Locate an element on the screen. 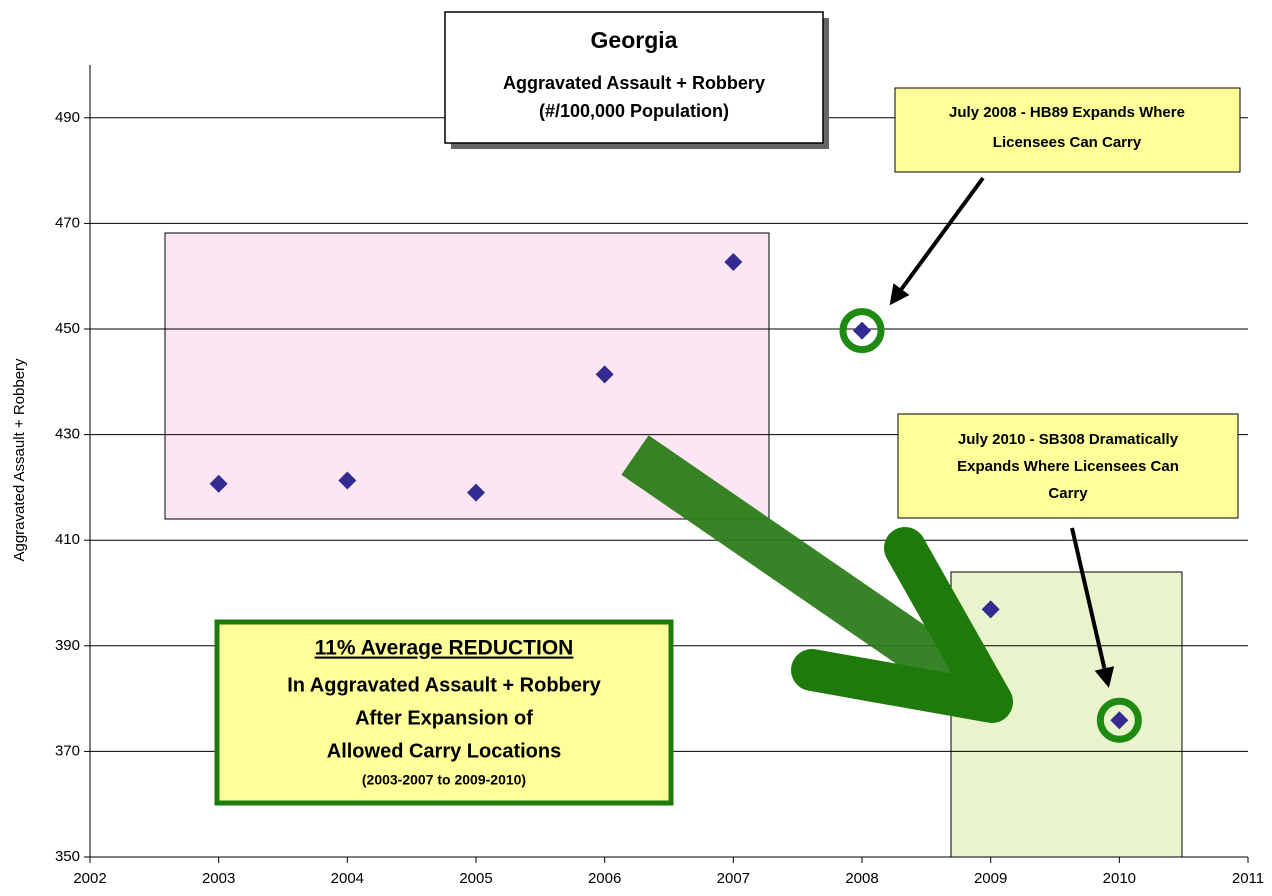  x-tick-label: 2008 is located at coordinates (861, 878).